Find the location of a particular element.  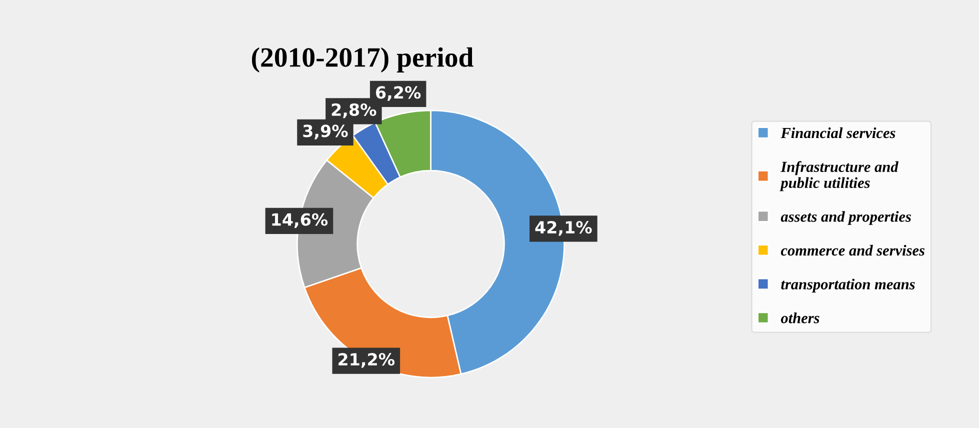

data-label: 14,6% is located at coordinates (300, 220).